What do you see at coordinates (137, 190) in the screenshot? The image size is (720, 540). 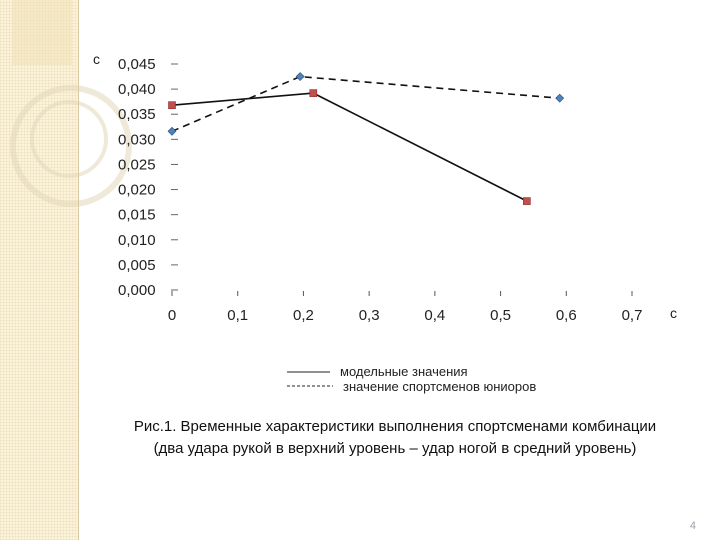 I see `y-tick-label: 0,020` at bounding box center [137, 190].